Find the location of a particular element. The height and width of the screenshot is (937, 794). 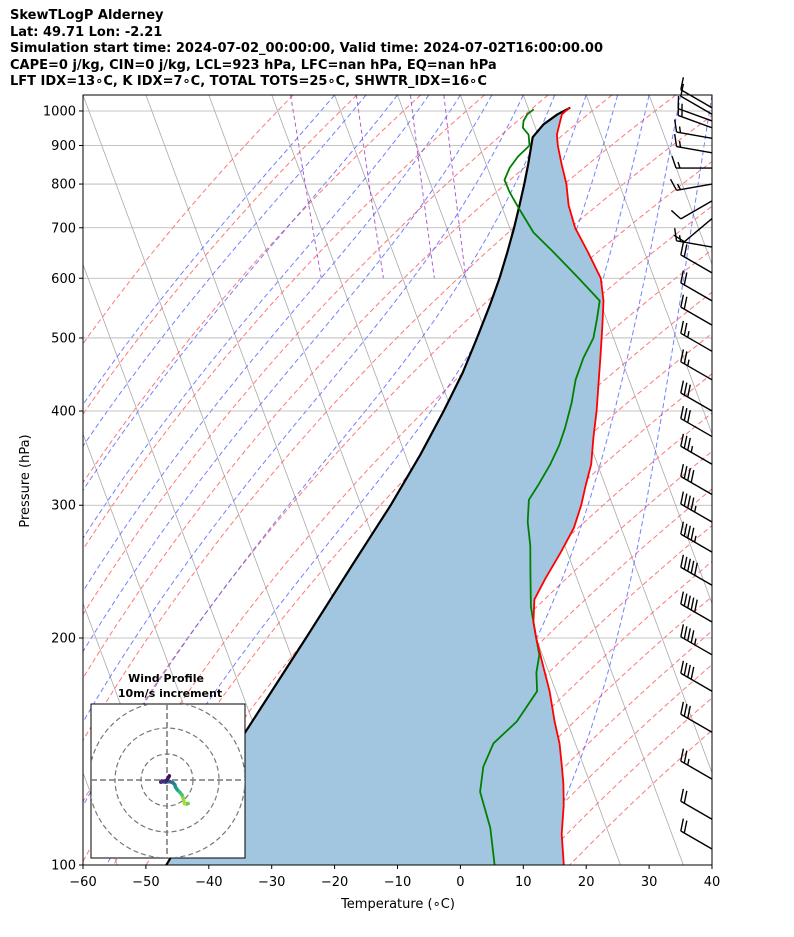

hodograph-subtitle: 10m/s increment is located at coordinates (170, 693).